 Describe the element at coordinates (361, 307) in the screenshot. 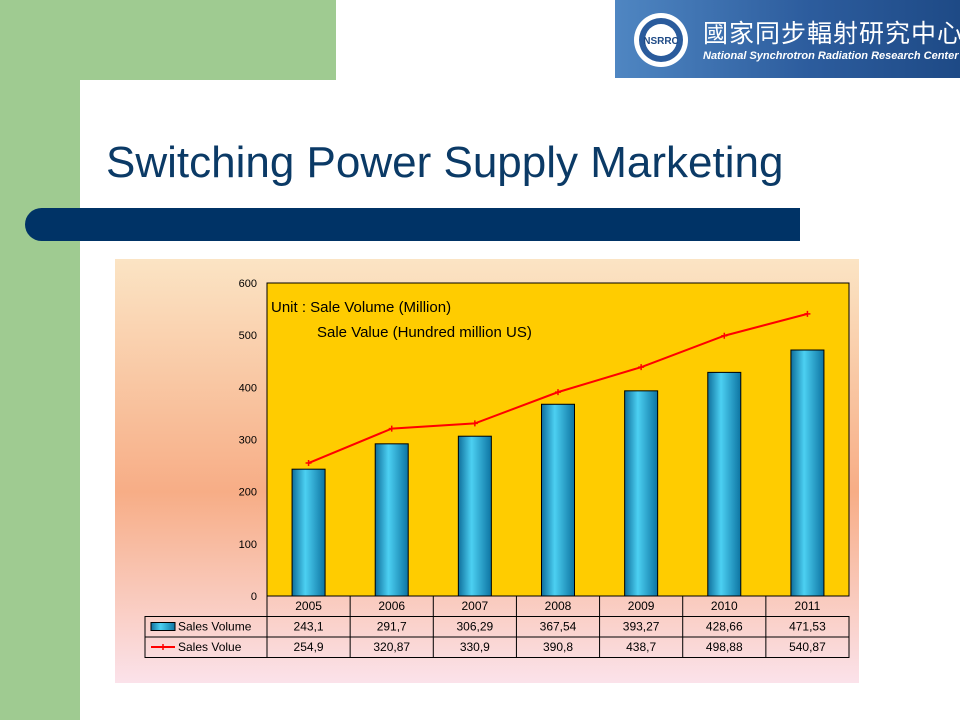

I see `unit-annotation-line1: Unit : Sale Volume (Million)` at that location.